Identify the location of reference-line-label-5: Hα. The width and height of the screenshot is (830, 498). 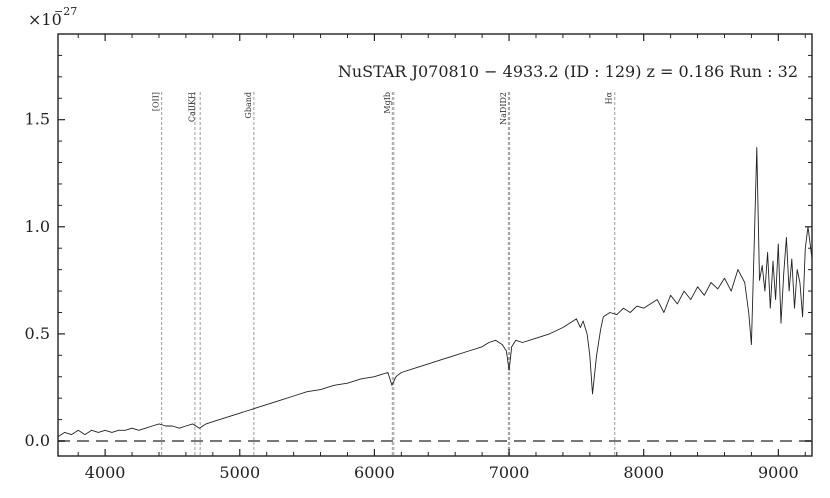
(609, 97).